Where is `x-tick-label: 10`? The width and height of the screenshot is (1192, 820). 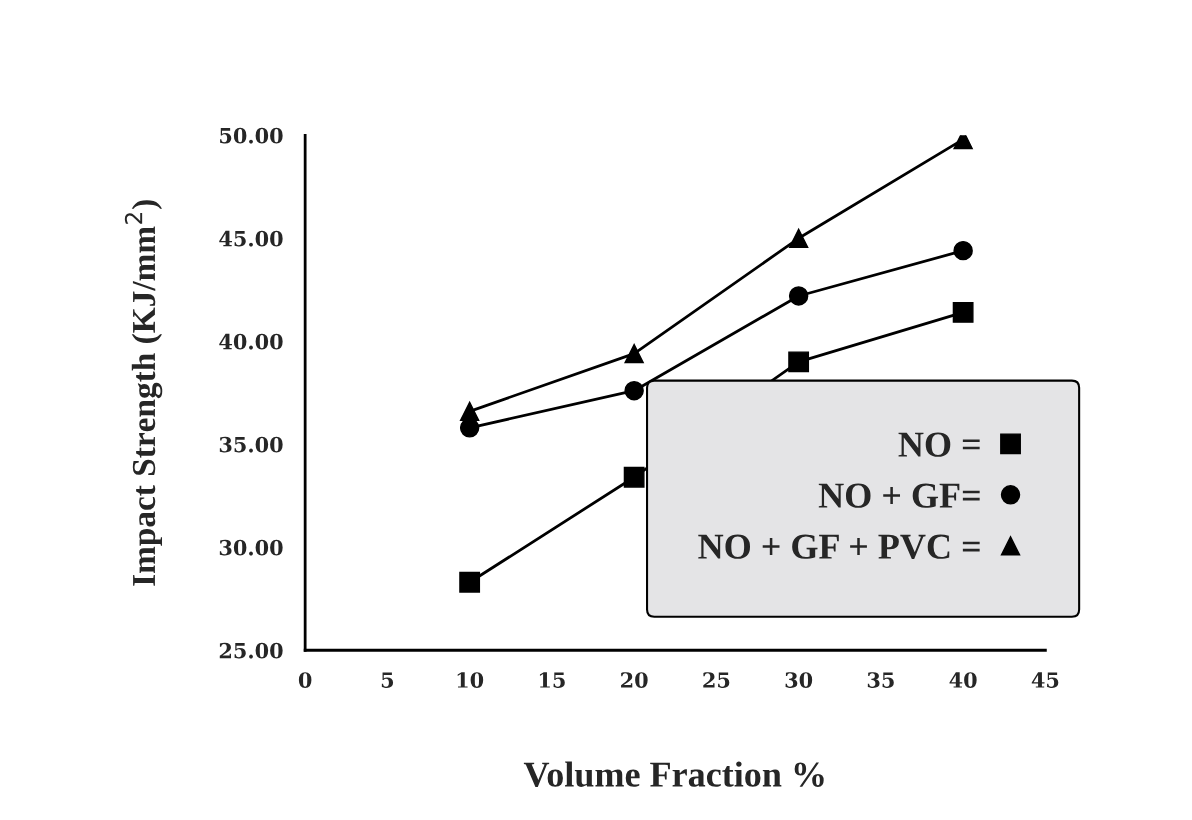
x-tick-label: 10 is located at coordinates (470, 680).